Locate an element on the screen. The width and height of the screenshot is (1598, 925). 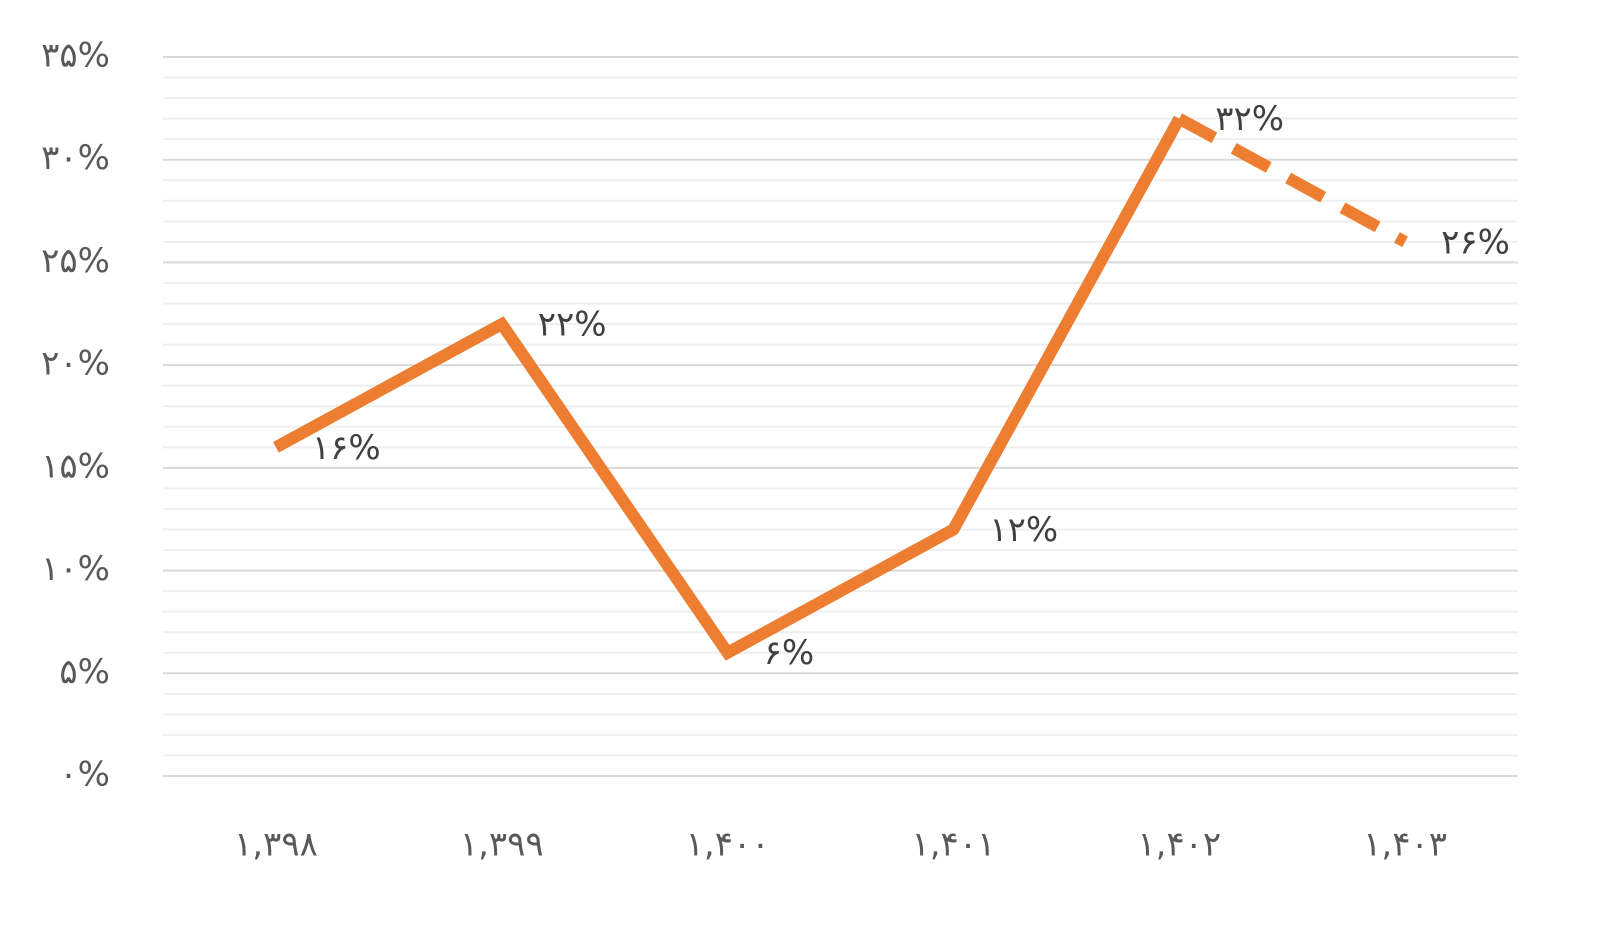
data-label: ۲۶% is located at coordinates (1475, 242).